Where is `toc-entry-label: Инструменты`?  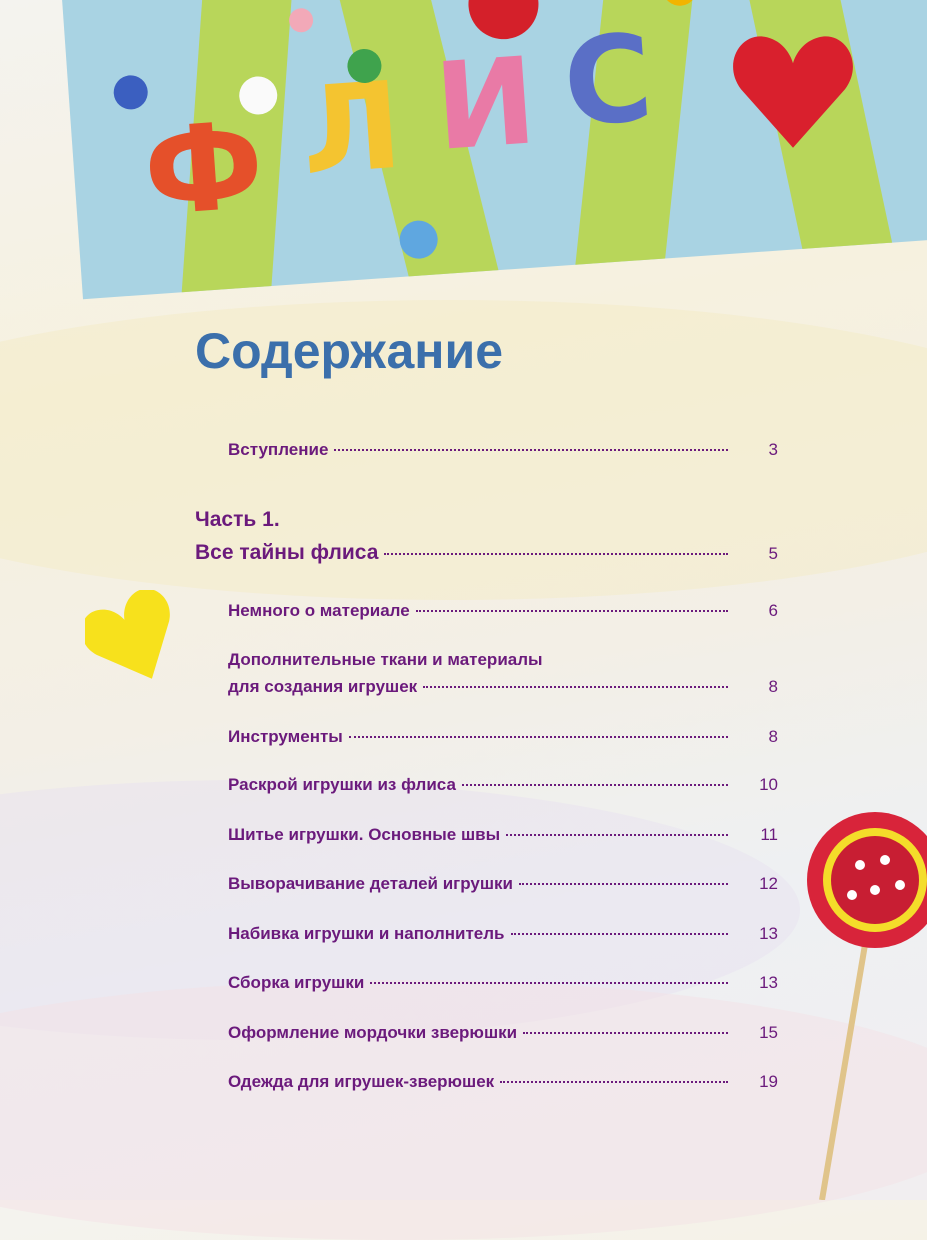 toc-entry-label: Инструменты is located at coordinates (285, 736).